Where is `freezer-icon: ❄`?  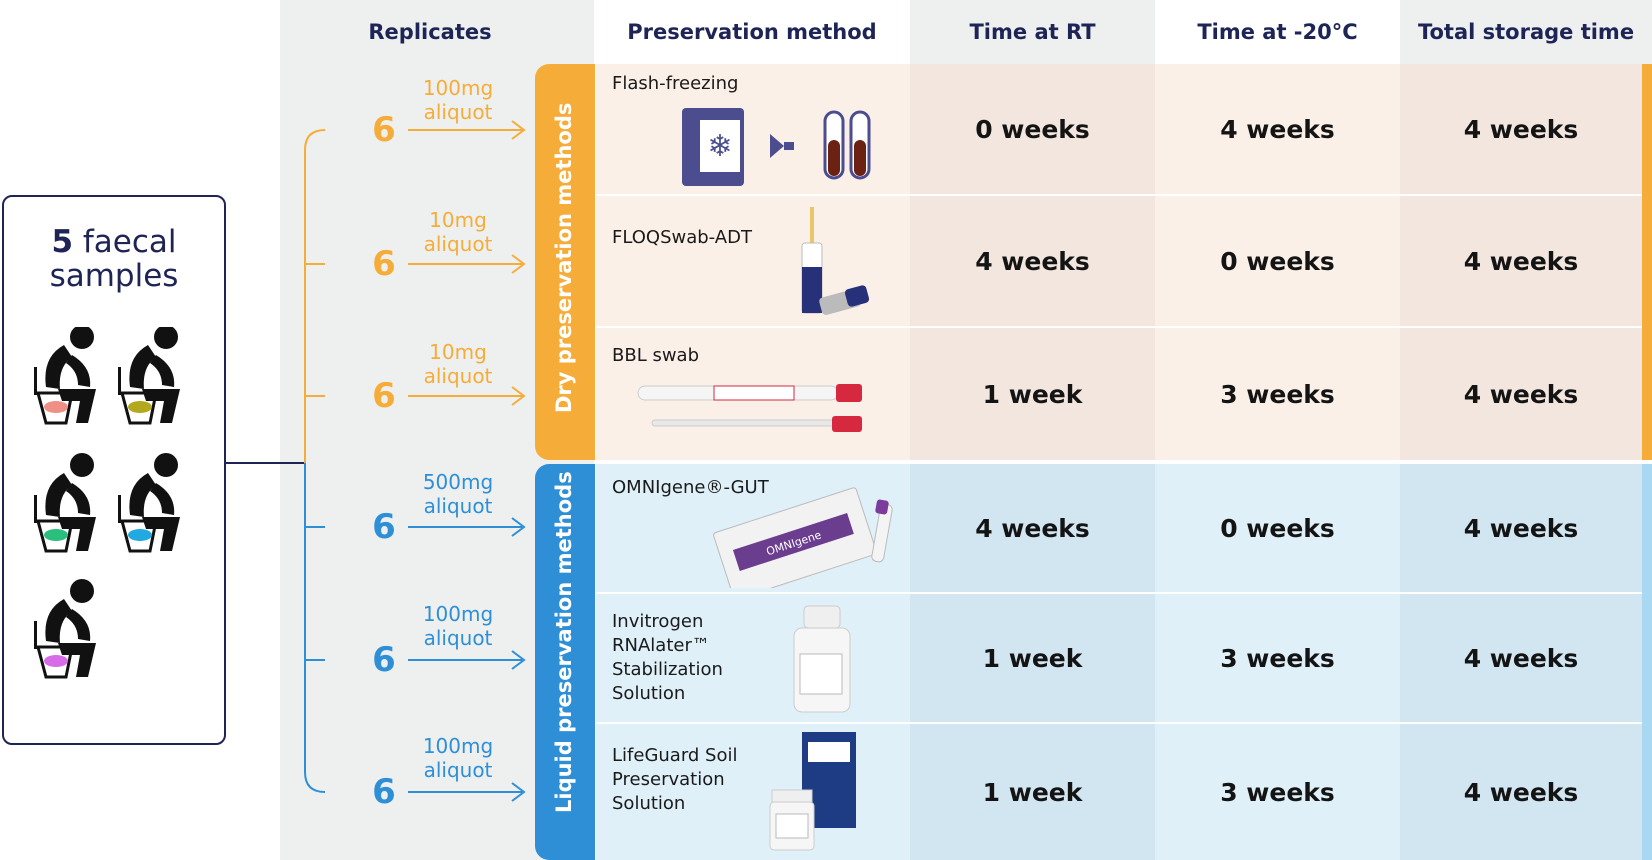
freezer-icon: ❄ is located at coordinates (776, 147).